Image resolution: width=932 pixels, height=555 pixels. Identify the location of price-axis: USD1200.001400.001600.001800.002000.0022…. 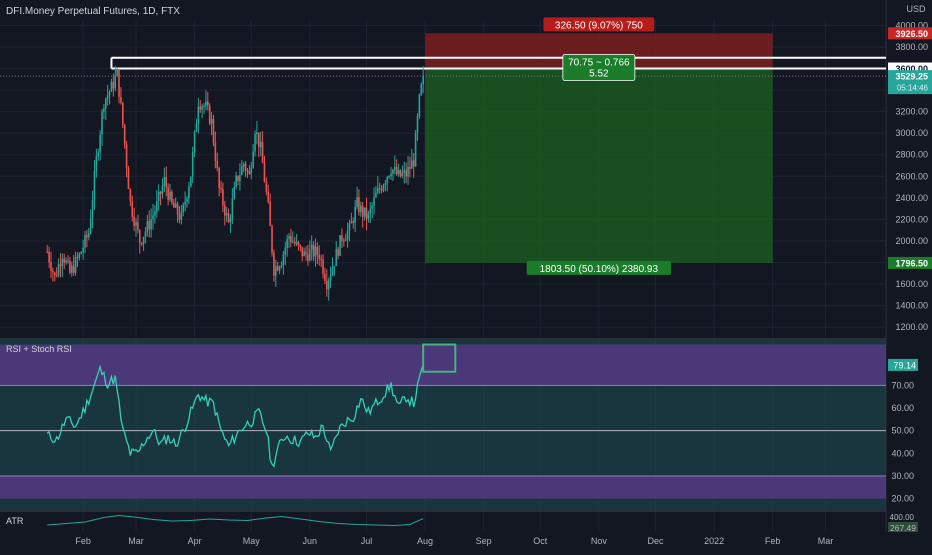
(909, 275).